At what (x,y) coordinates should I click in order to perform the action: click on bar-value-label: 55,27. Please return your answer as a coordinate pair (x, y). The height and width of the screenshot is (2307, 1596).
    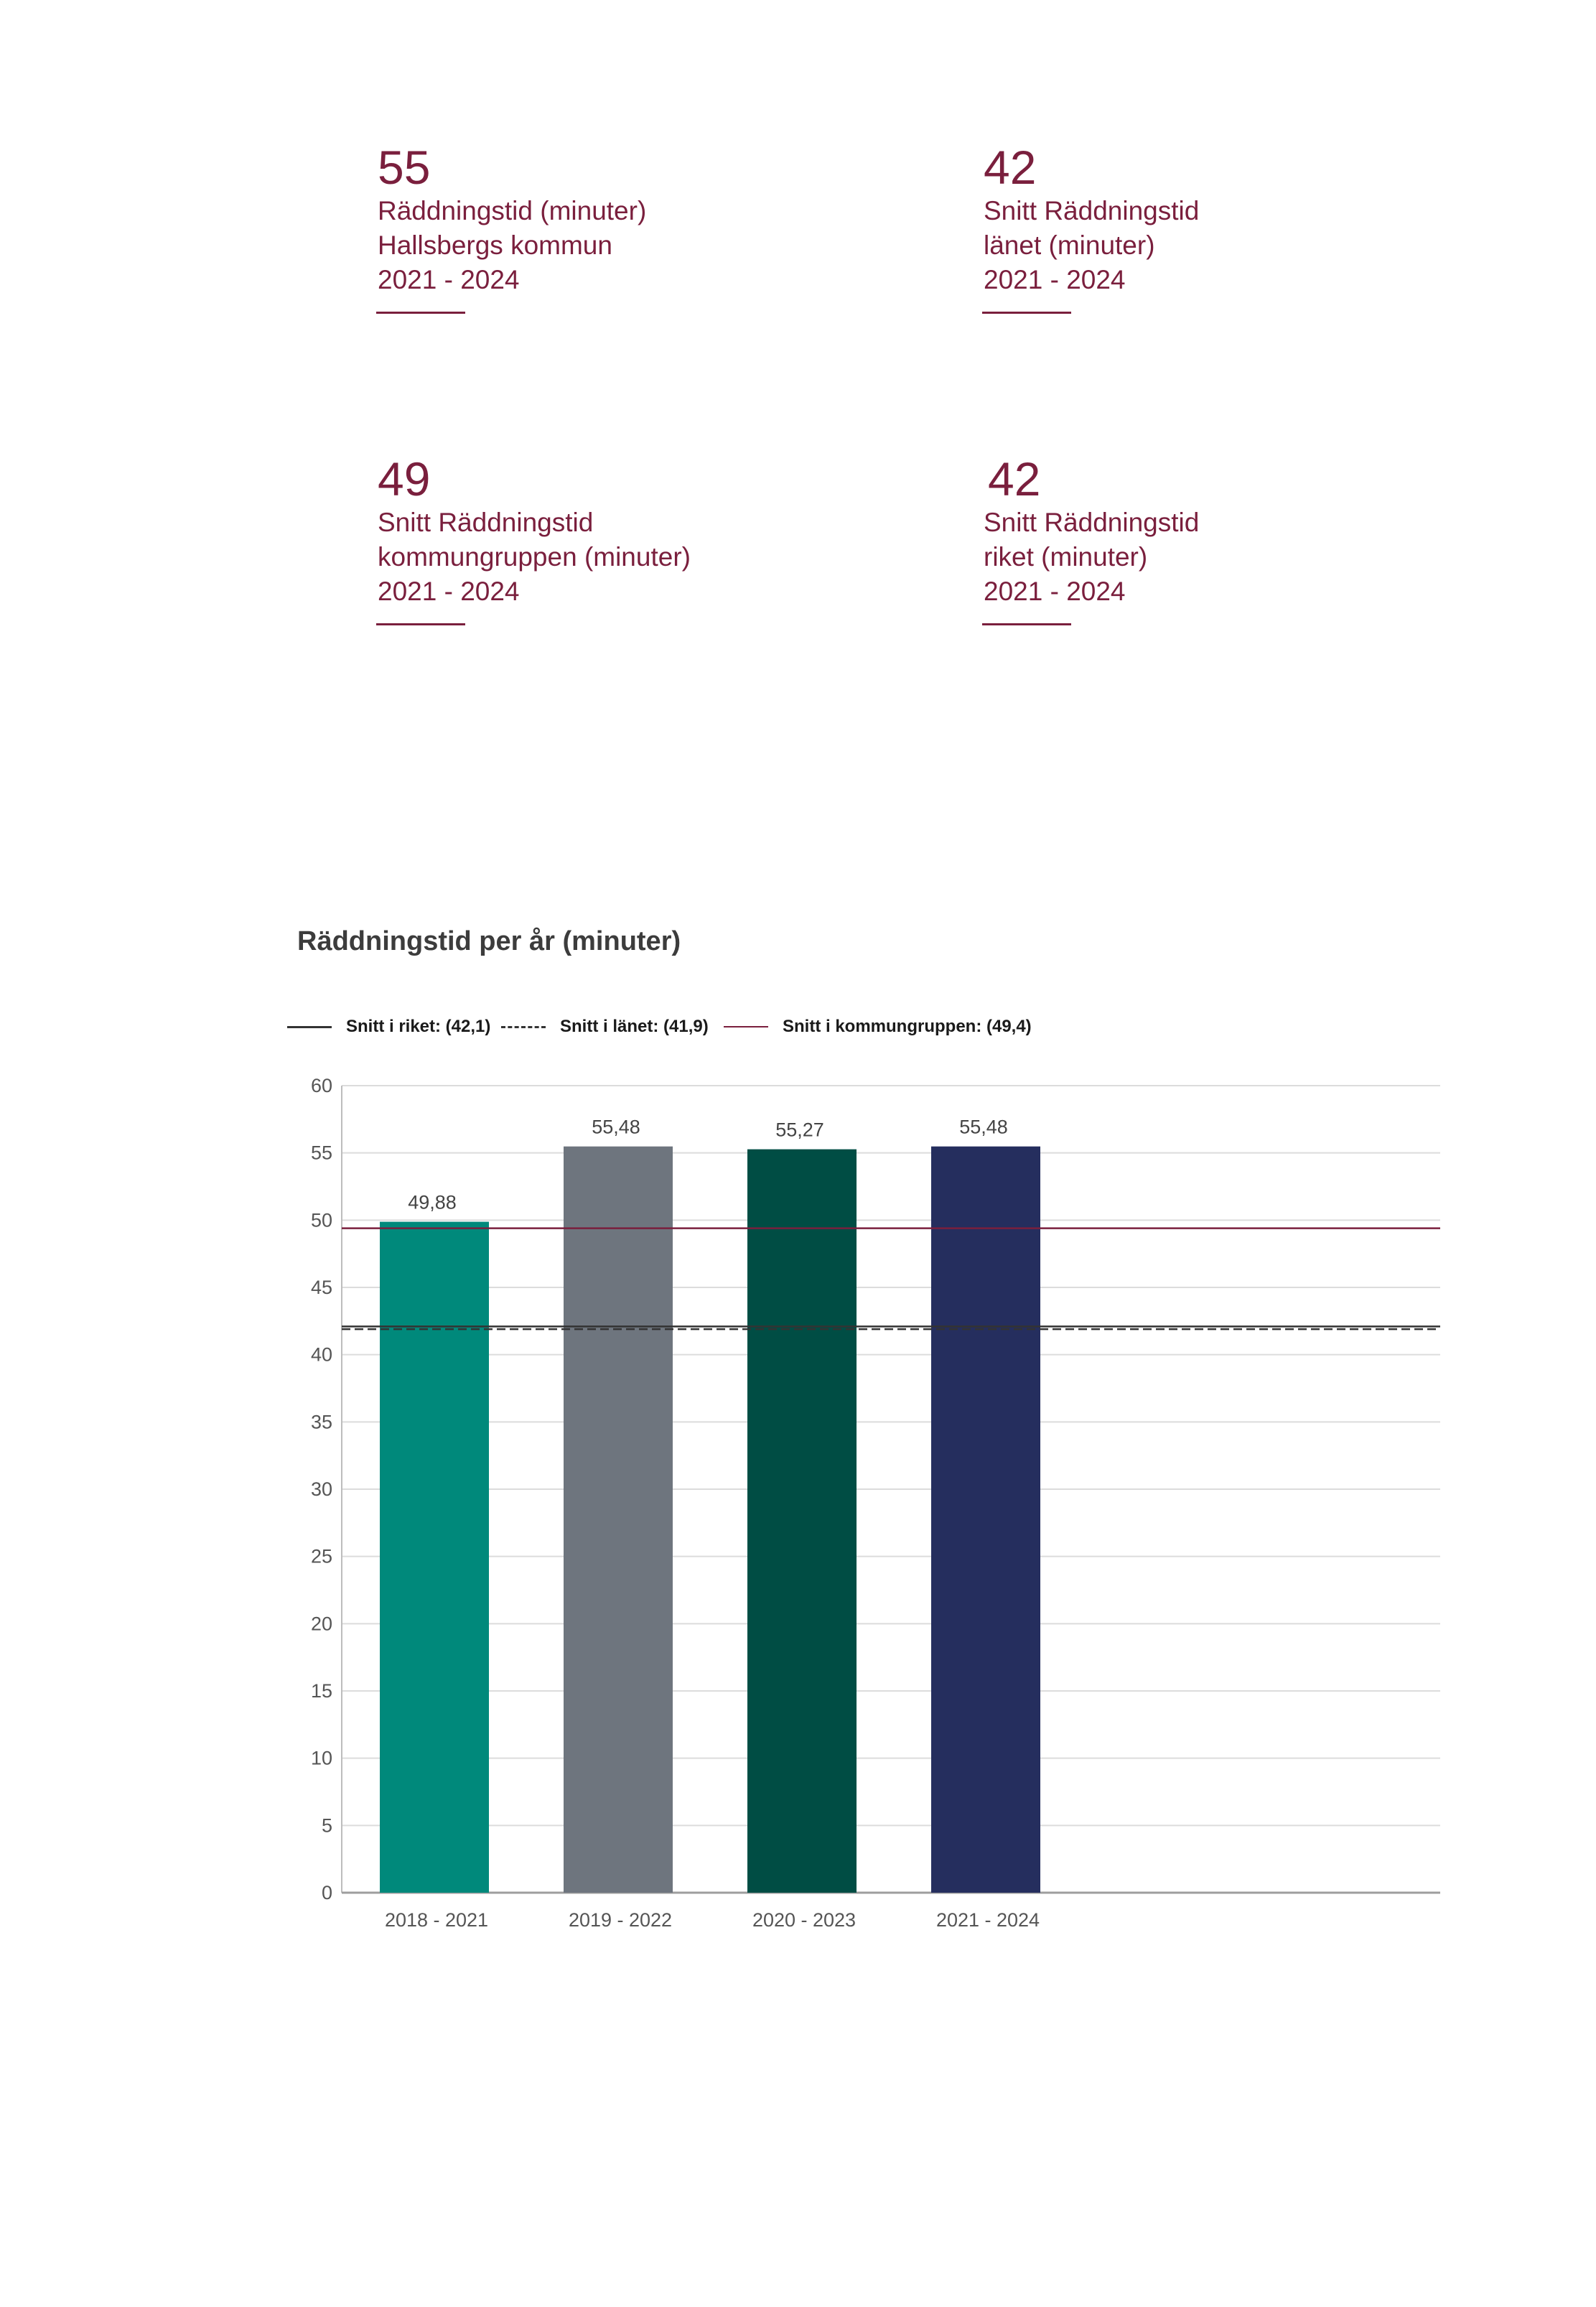
    Looking at the image, I should click on (799, 1130).